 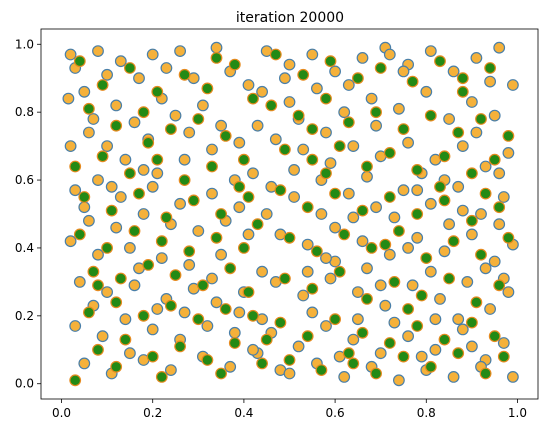 I want to click on x-tick-label: 0.8, so click(x=426, y=413).